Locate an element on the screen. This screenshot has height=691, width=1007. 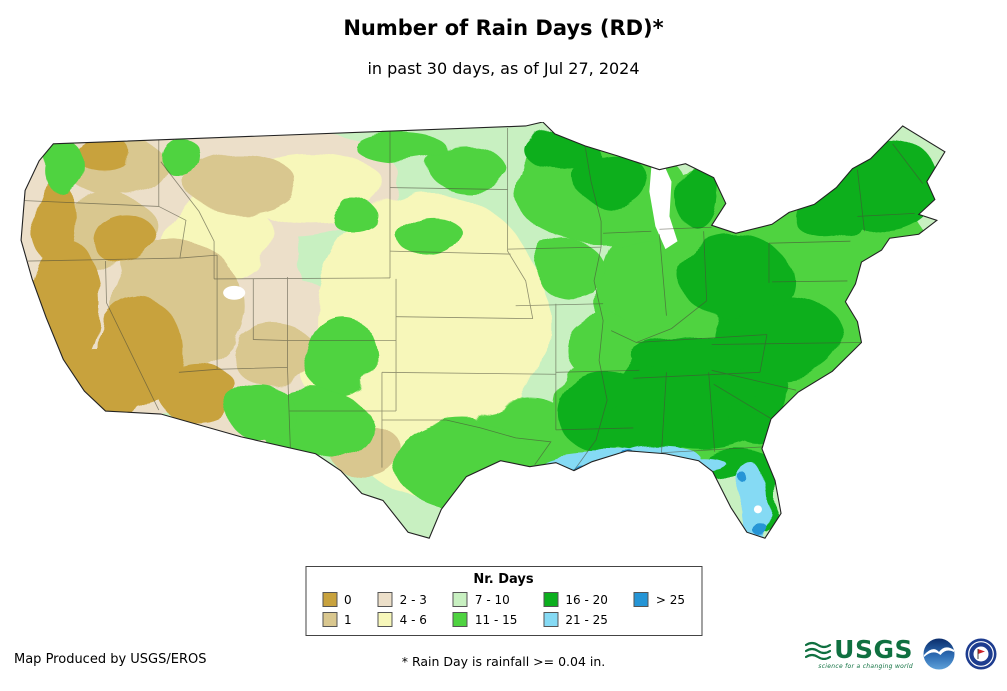
legend-label: > 25 is located at coordinates (670, 599).